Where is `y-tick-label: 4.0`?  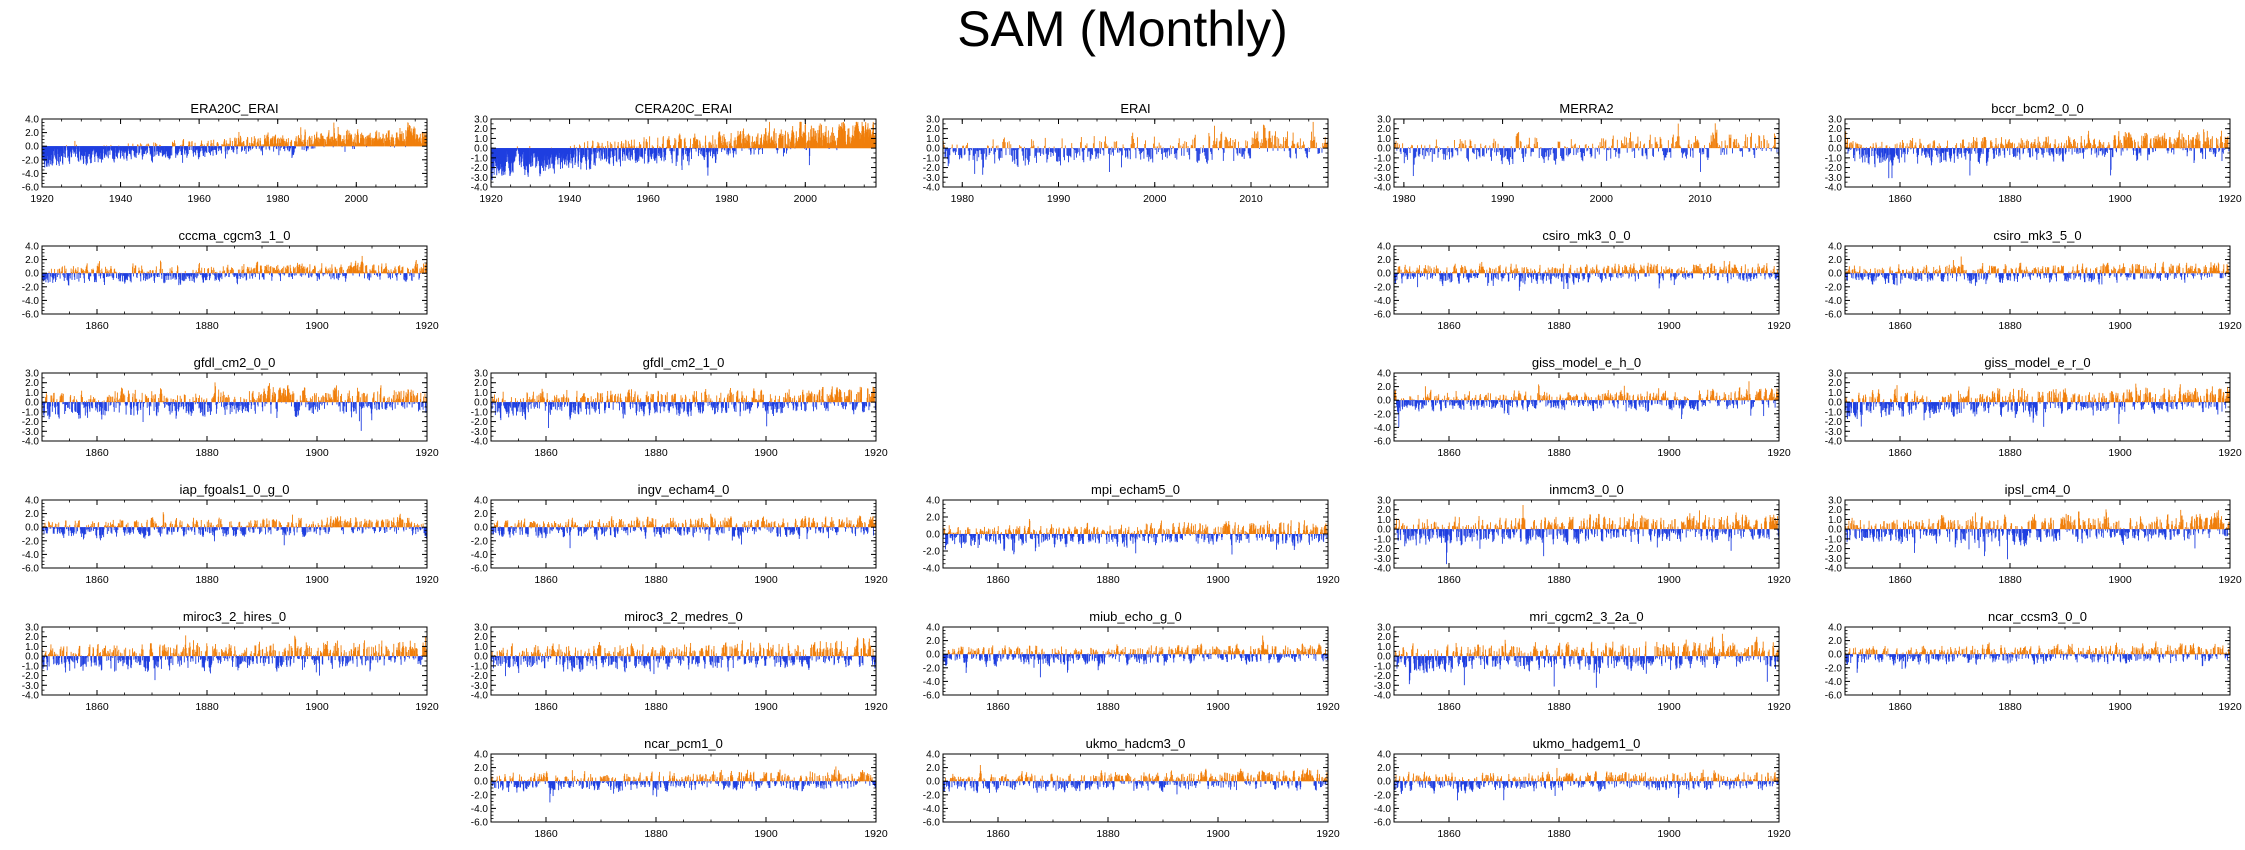
y-tick-label: 4.0 is located at coordinates (32, 120).